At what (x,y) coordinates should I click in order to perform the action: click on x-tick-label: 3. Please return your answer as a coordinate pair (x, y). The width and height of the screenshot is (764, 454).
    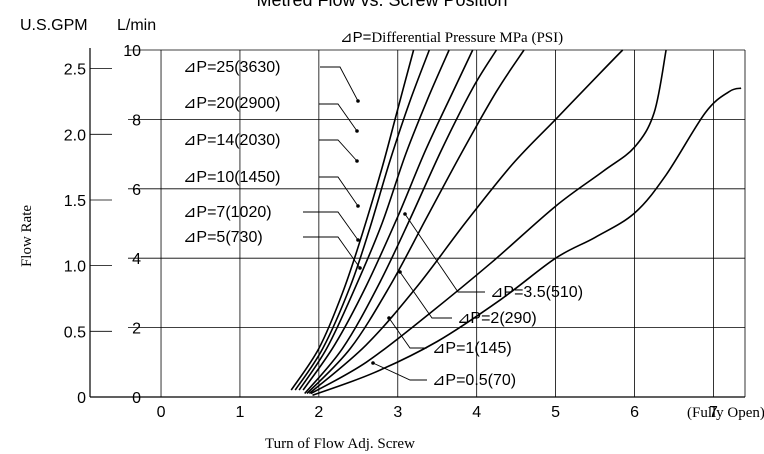
    Looking at the image, I should click on (397, 412).